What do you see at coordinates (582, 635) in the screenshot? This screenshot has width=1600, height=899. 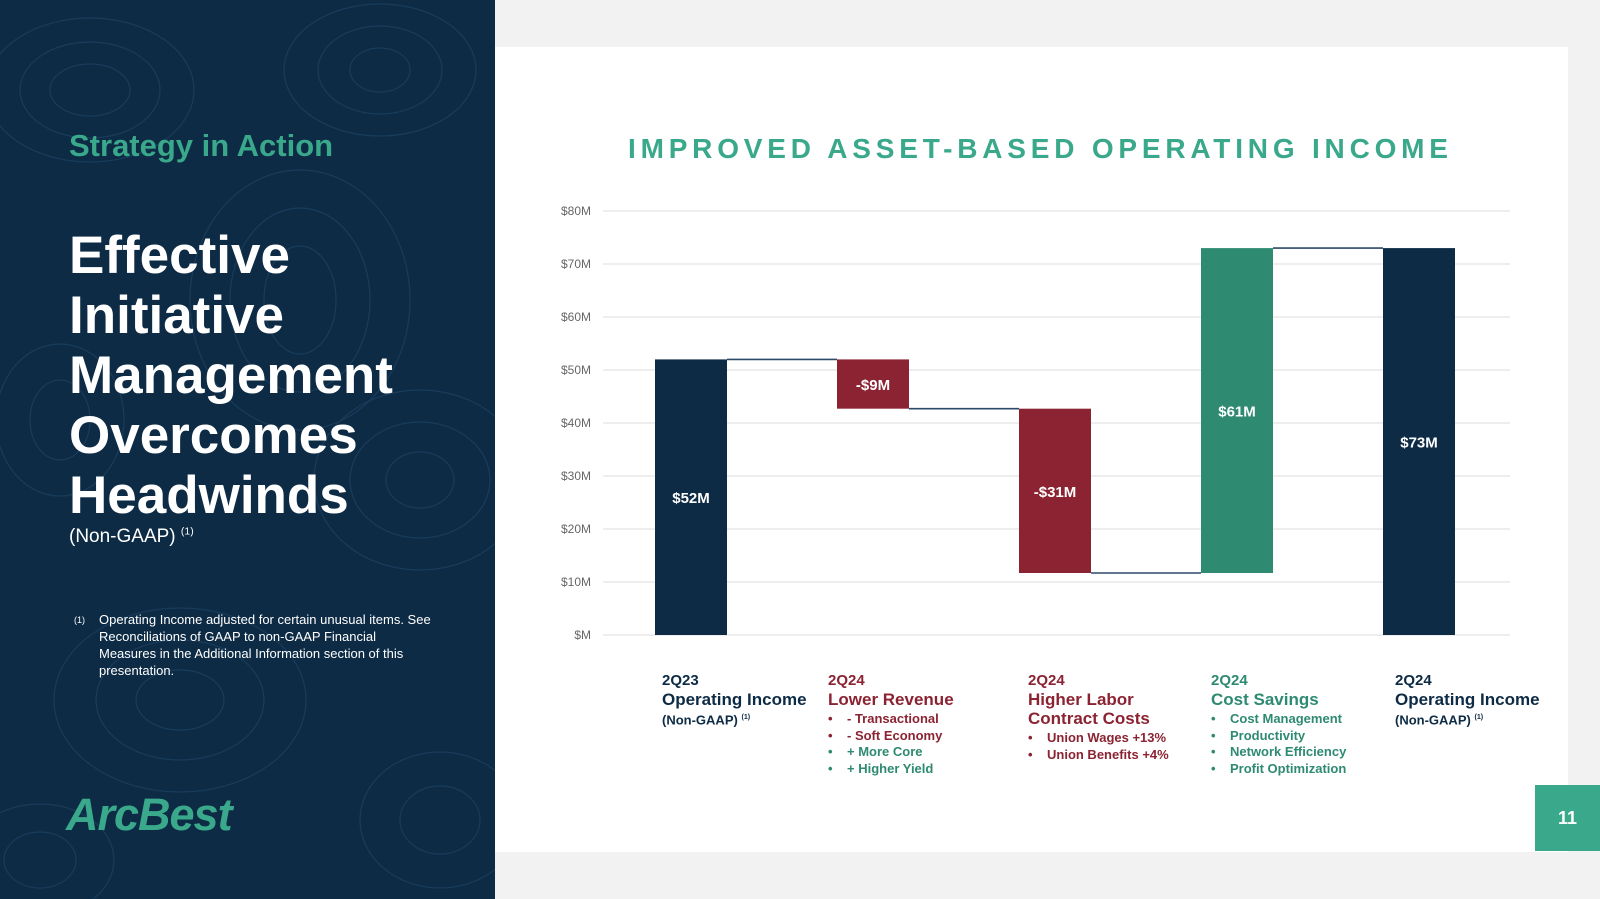 I see `y-tick-label: $M` at bounding box center [582, 635].